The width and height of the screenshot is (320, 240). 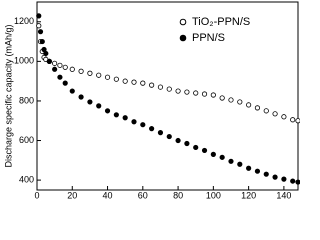 I want to click on y-tick-label: 1200, so click(x=24, y=21).